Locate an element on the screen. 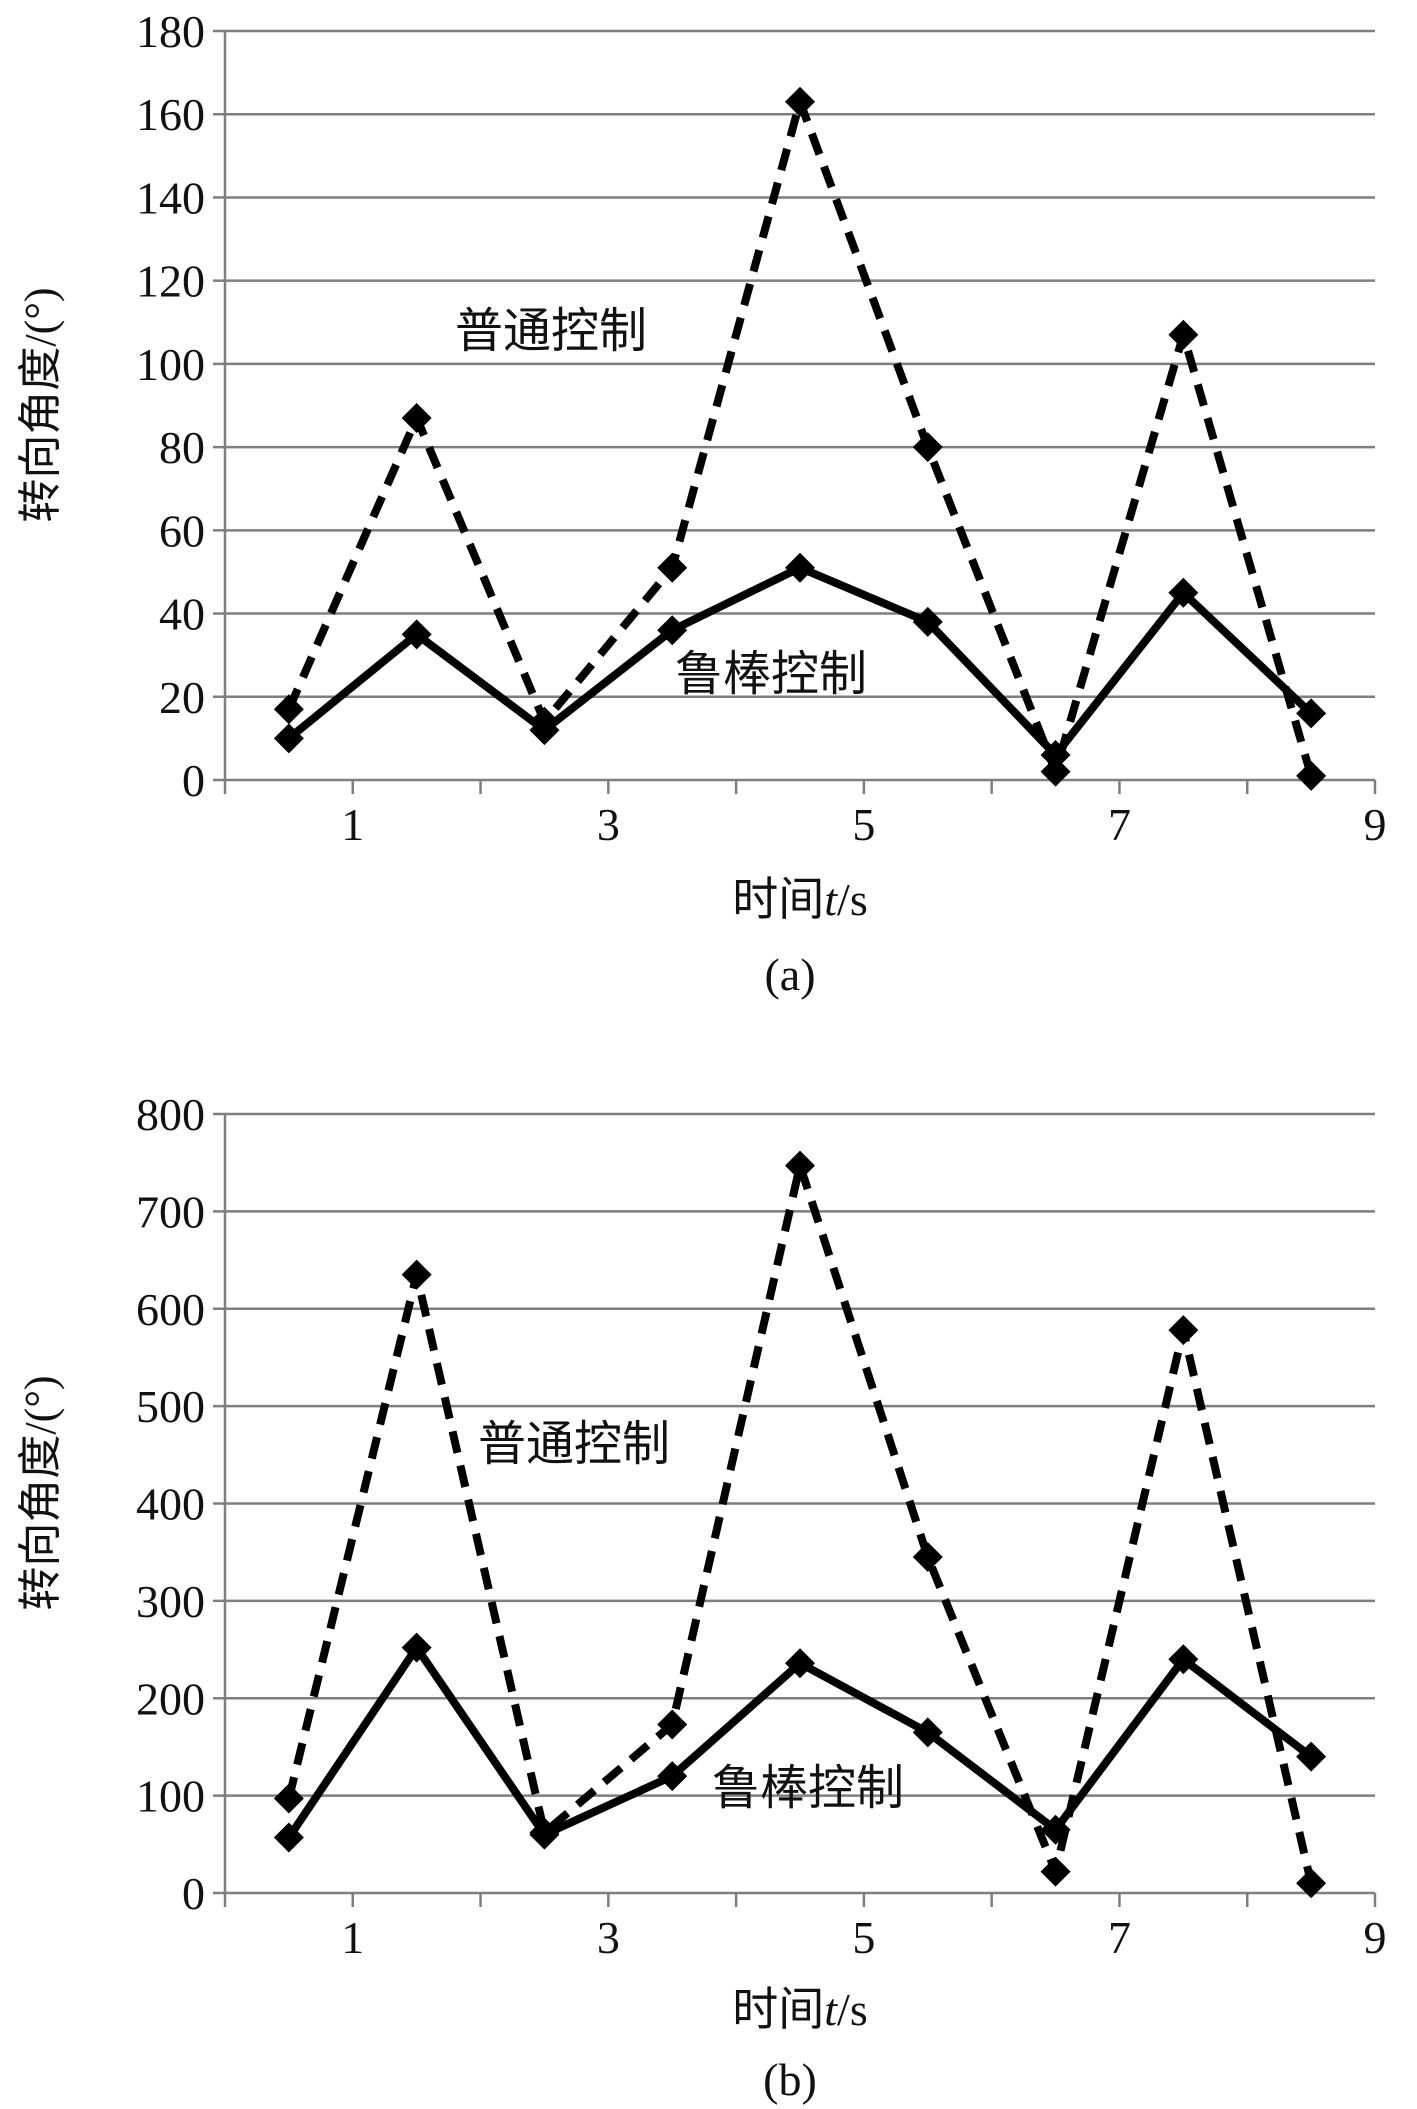 The width and height of the screenshot is (1417, 2109). y-tick-label: 20 is located at coordinates (182, 697).